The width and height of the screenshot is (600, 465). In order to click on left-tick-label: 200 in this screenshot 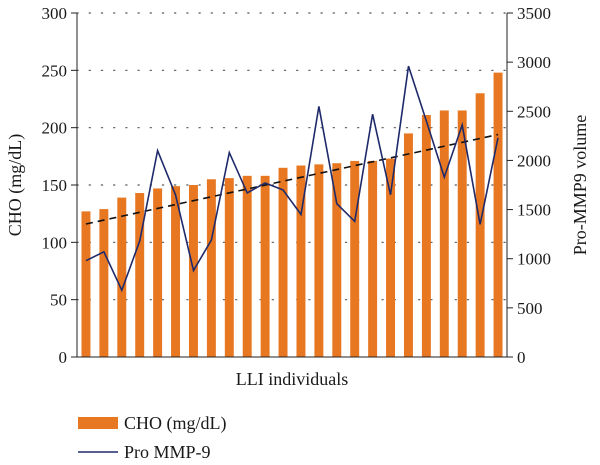, I will do `click(55, 128)`.